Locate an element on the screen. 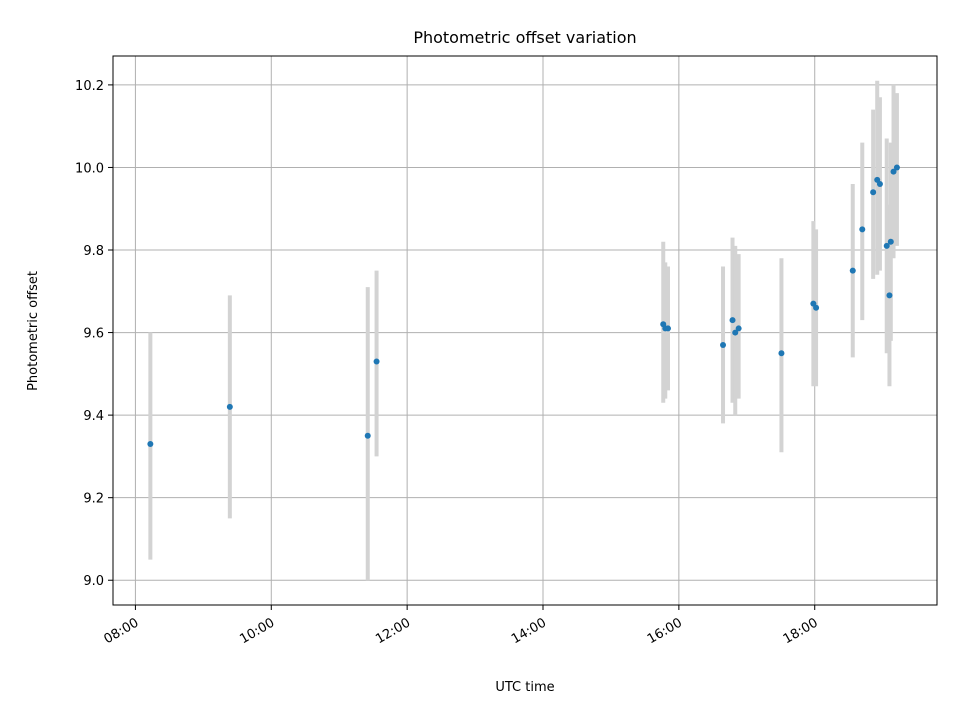 The image size is (960, 720). y-tick-label: 10.0 is located at coordinates (89, 168).